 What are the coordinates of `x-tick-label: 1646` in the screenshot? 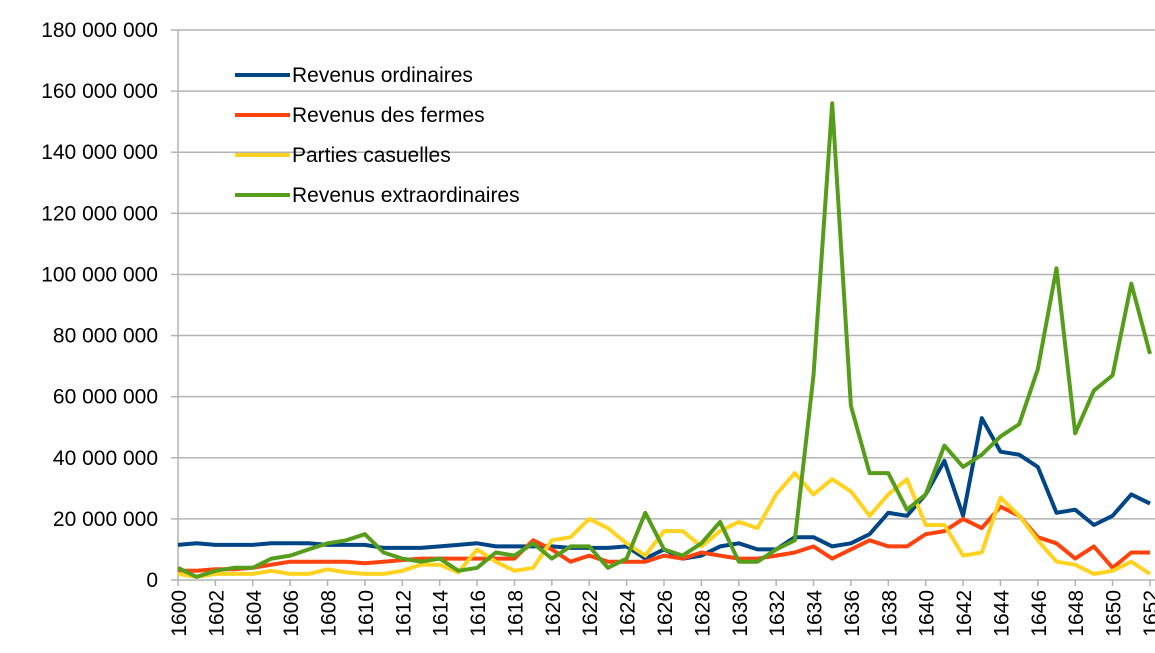 It's located at (1039, 613).